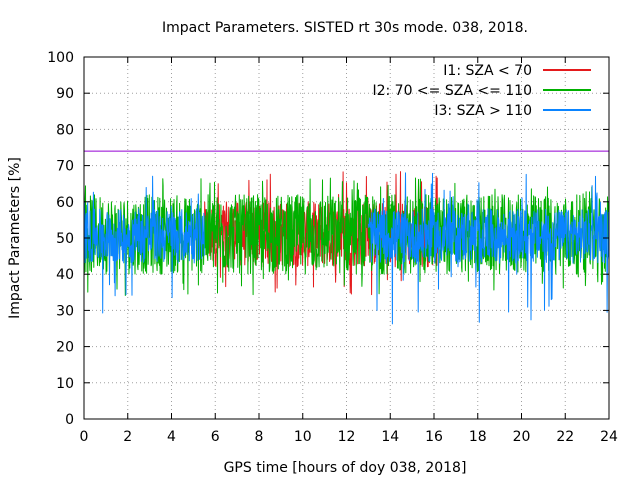 This screenshot has width=640, height=480. I want to click on x-tick-label: 4, so click(171, 437).